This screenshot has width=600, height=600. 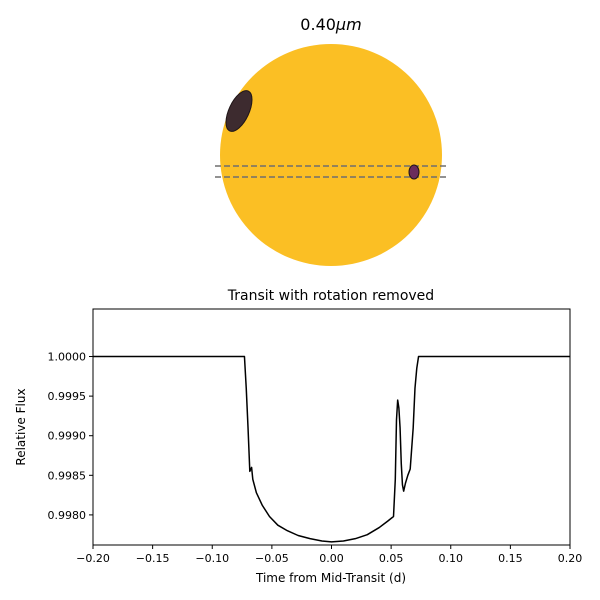 I want to click on x-tick-label: 0.15, so click(x=510, y=558).